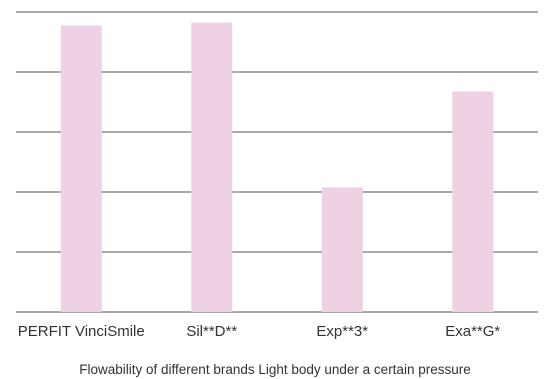 Image resolution: width=550 pixels, height=379 pixels. What do you see at coordinates (472, 331) in the screenshot?
I see `category-label-3: Exa**G*` at bounding box center [472, 331].